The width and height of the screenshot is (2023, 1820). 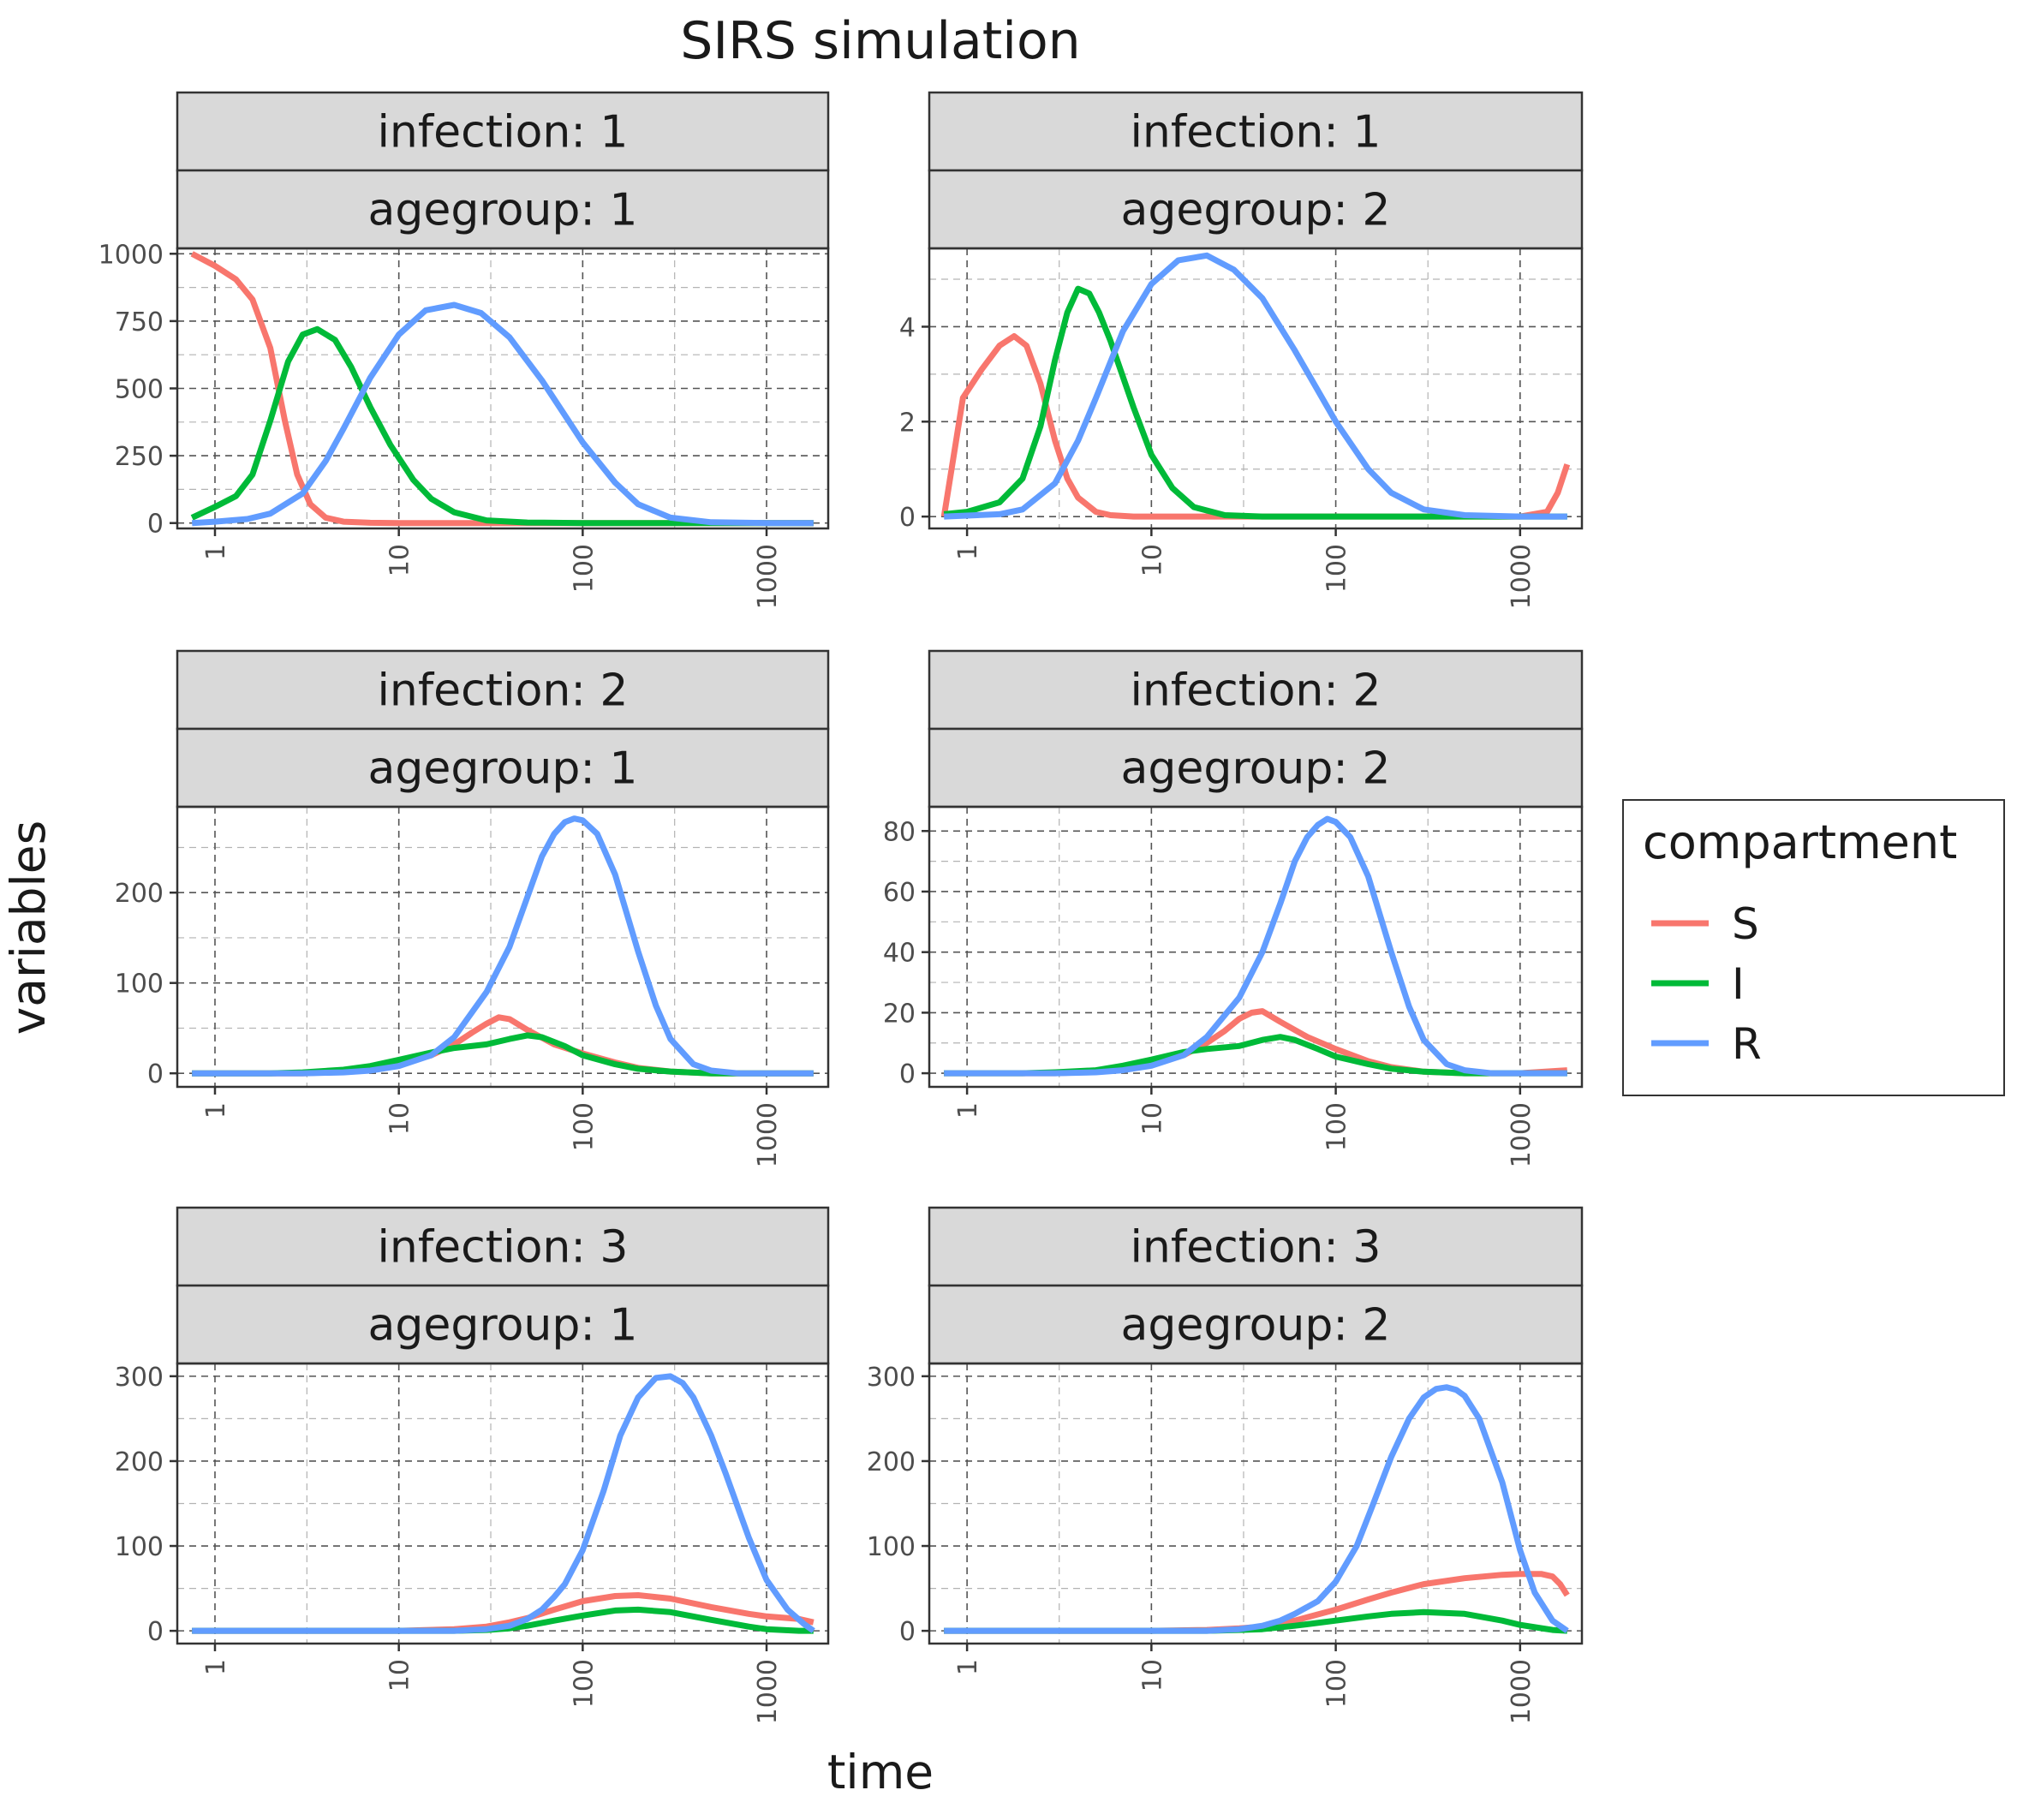 What do you see at coordinates (139, 1378) in the screenshot?
I see `y-tick-label: 300` at bounding box center [139, 1378].